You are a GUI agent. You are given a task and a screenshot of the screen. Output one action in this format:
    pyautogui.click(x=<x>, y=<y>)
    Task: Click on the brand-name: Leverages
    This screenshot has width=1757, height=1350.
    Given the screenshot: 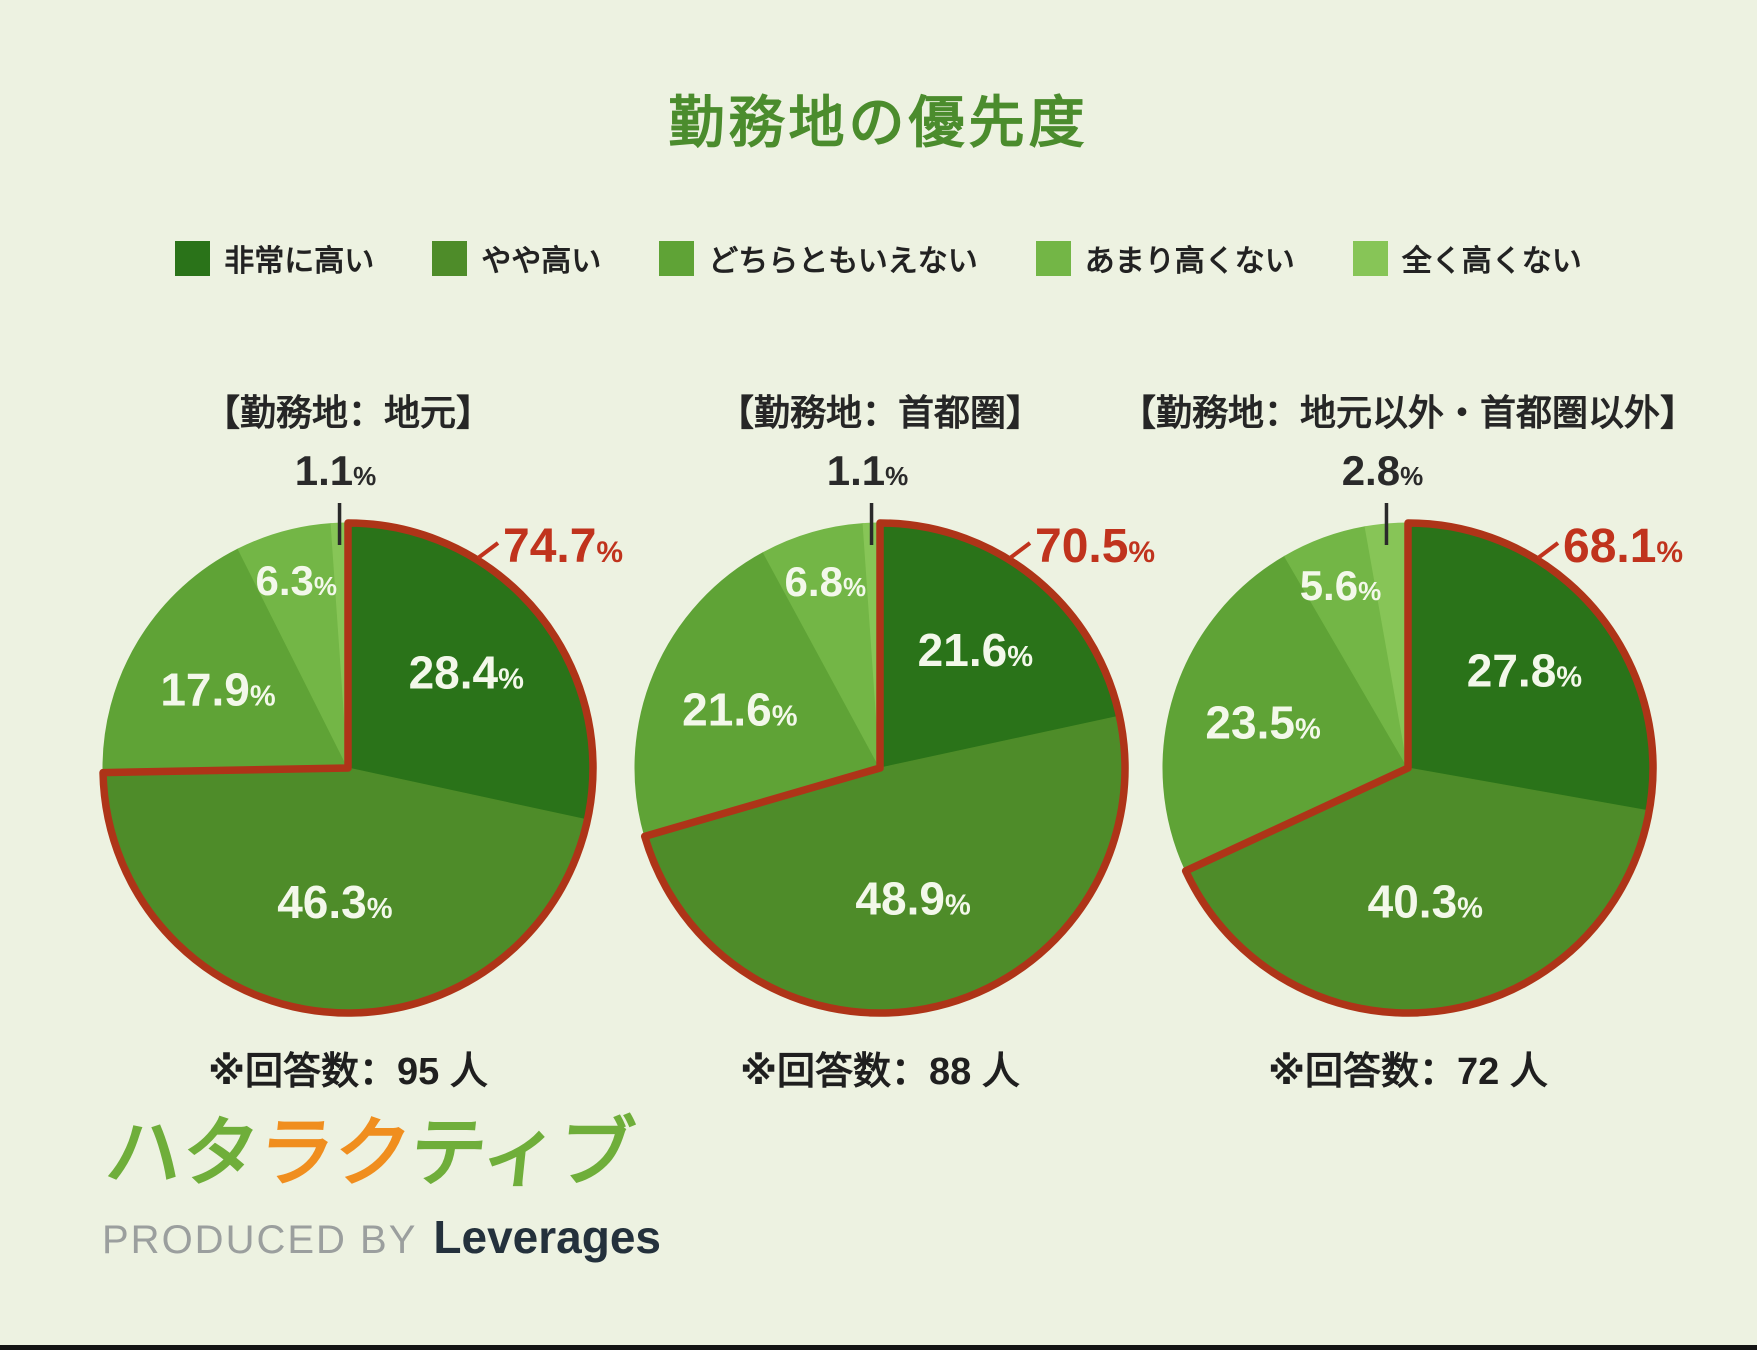 What is the action you would take?
    pyautogui.click(x=547, y=1236)
    